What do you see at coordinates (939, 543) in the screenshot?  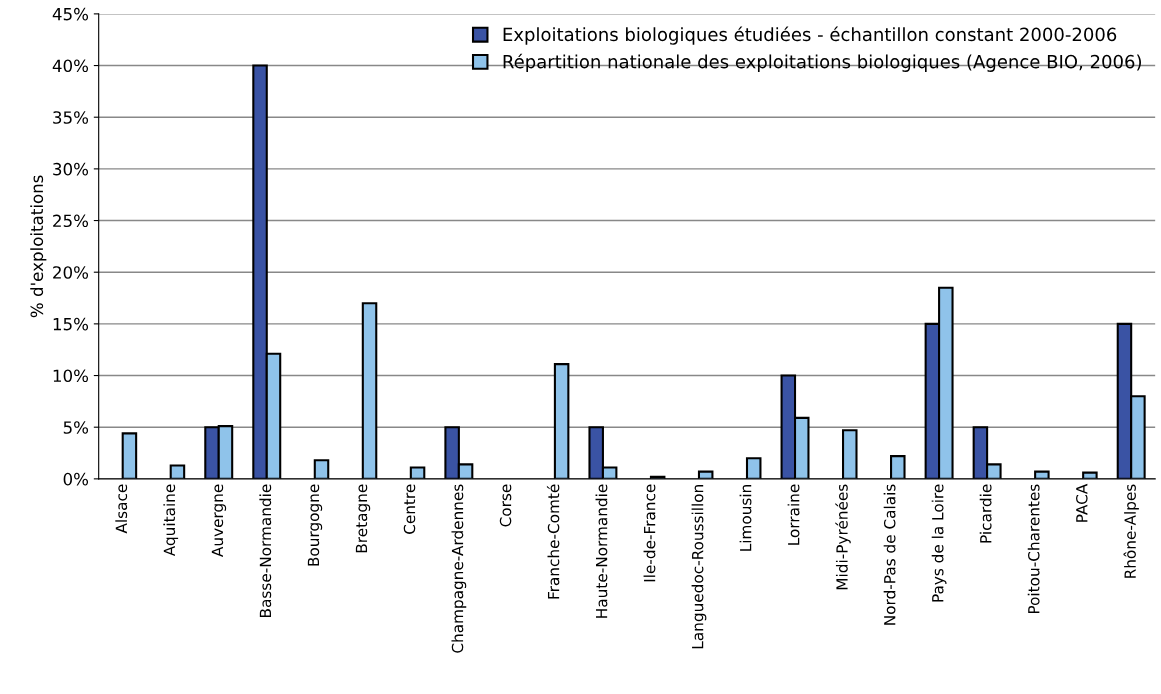 I see `x-tick-label: Pays de la Loire` at bounding box center [939, 543].